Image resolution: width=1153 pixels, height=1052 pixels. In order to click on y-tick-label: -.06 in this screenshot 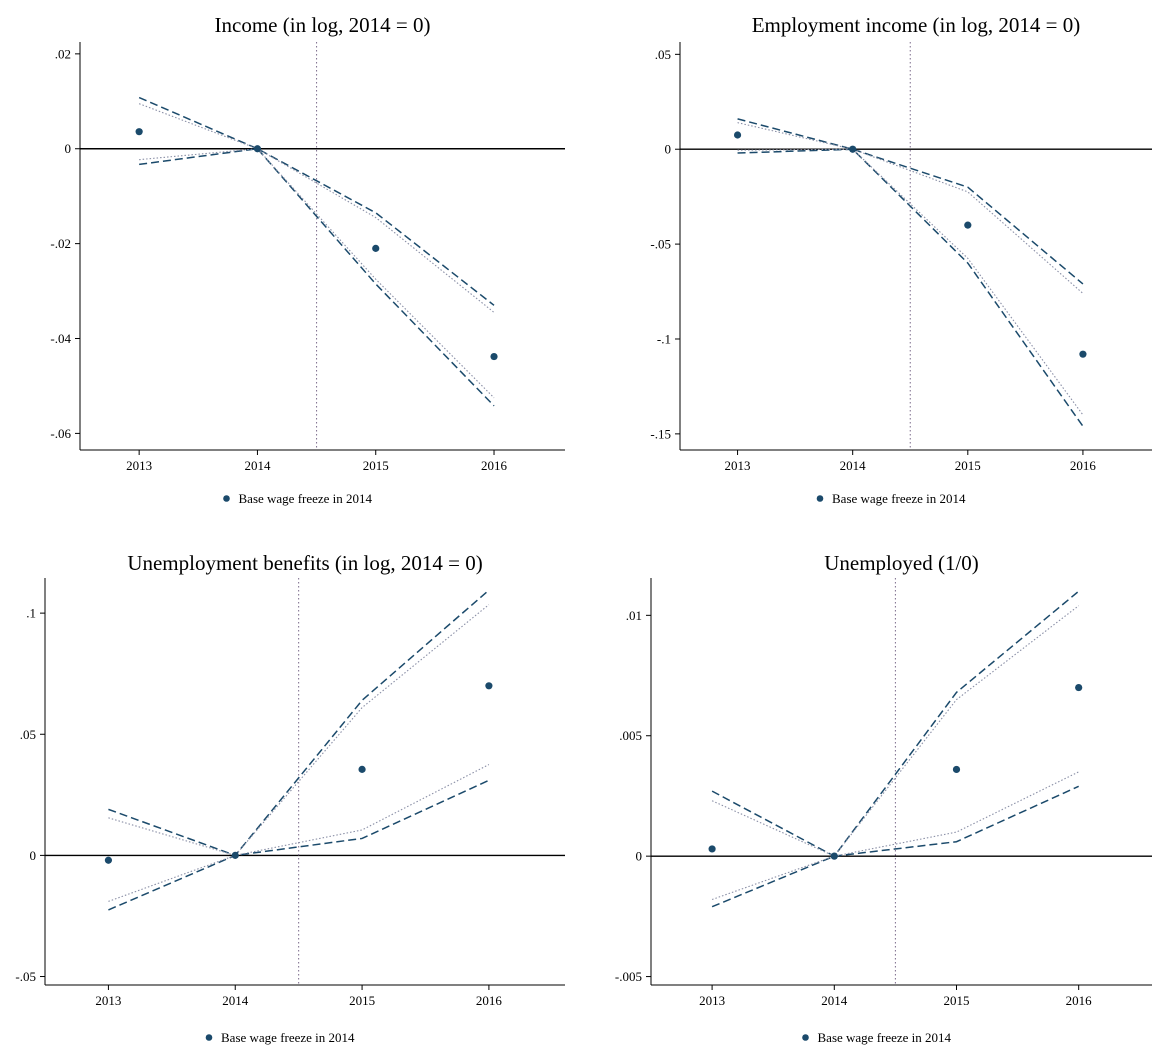, I will do `click(60, 433)`.